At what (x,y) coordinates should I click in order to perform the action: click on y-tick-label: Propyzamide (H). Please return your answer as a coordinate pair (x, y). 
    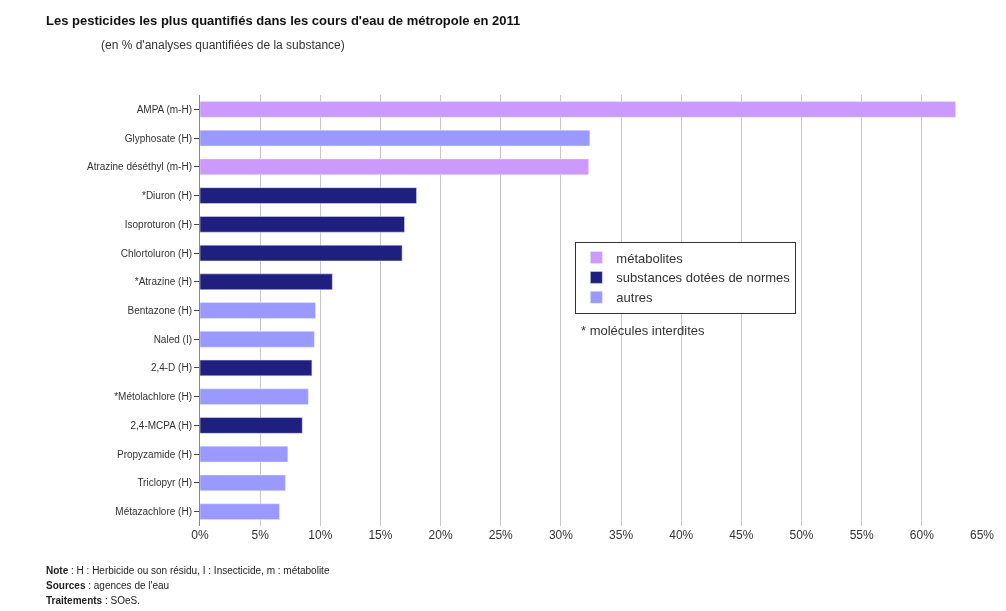
    Looking at the image, I should click on (154, 454).